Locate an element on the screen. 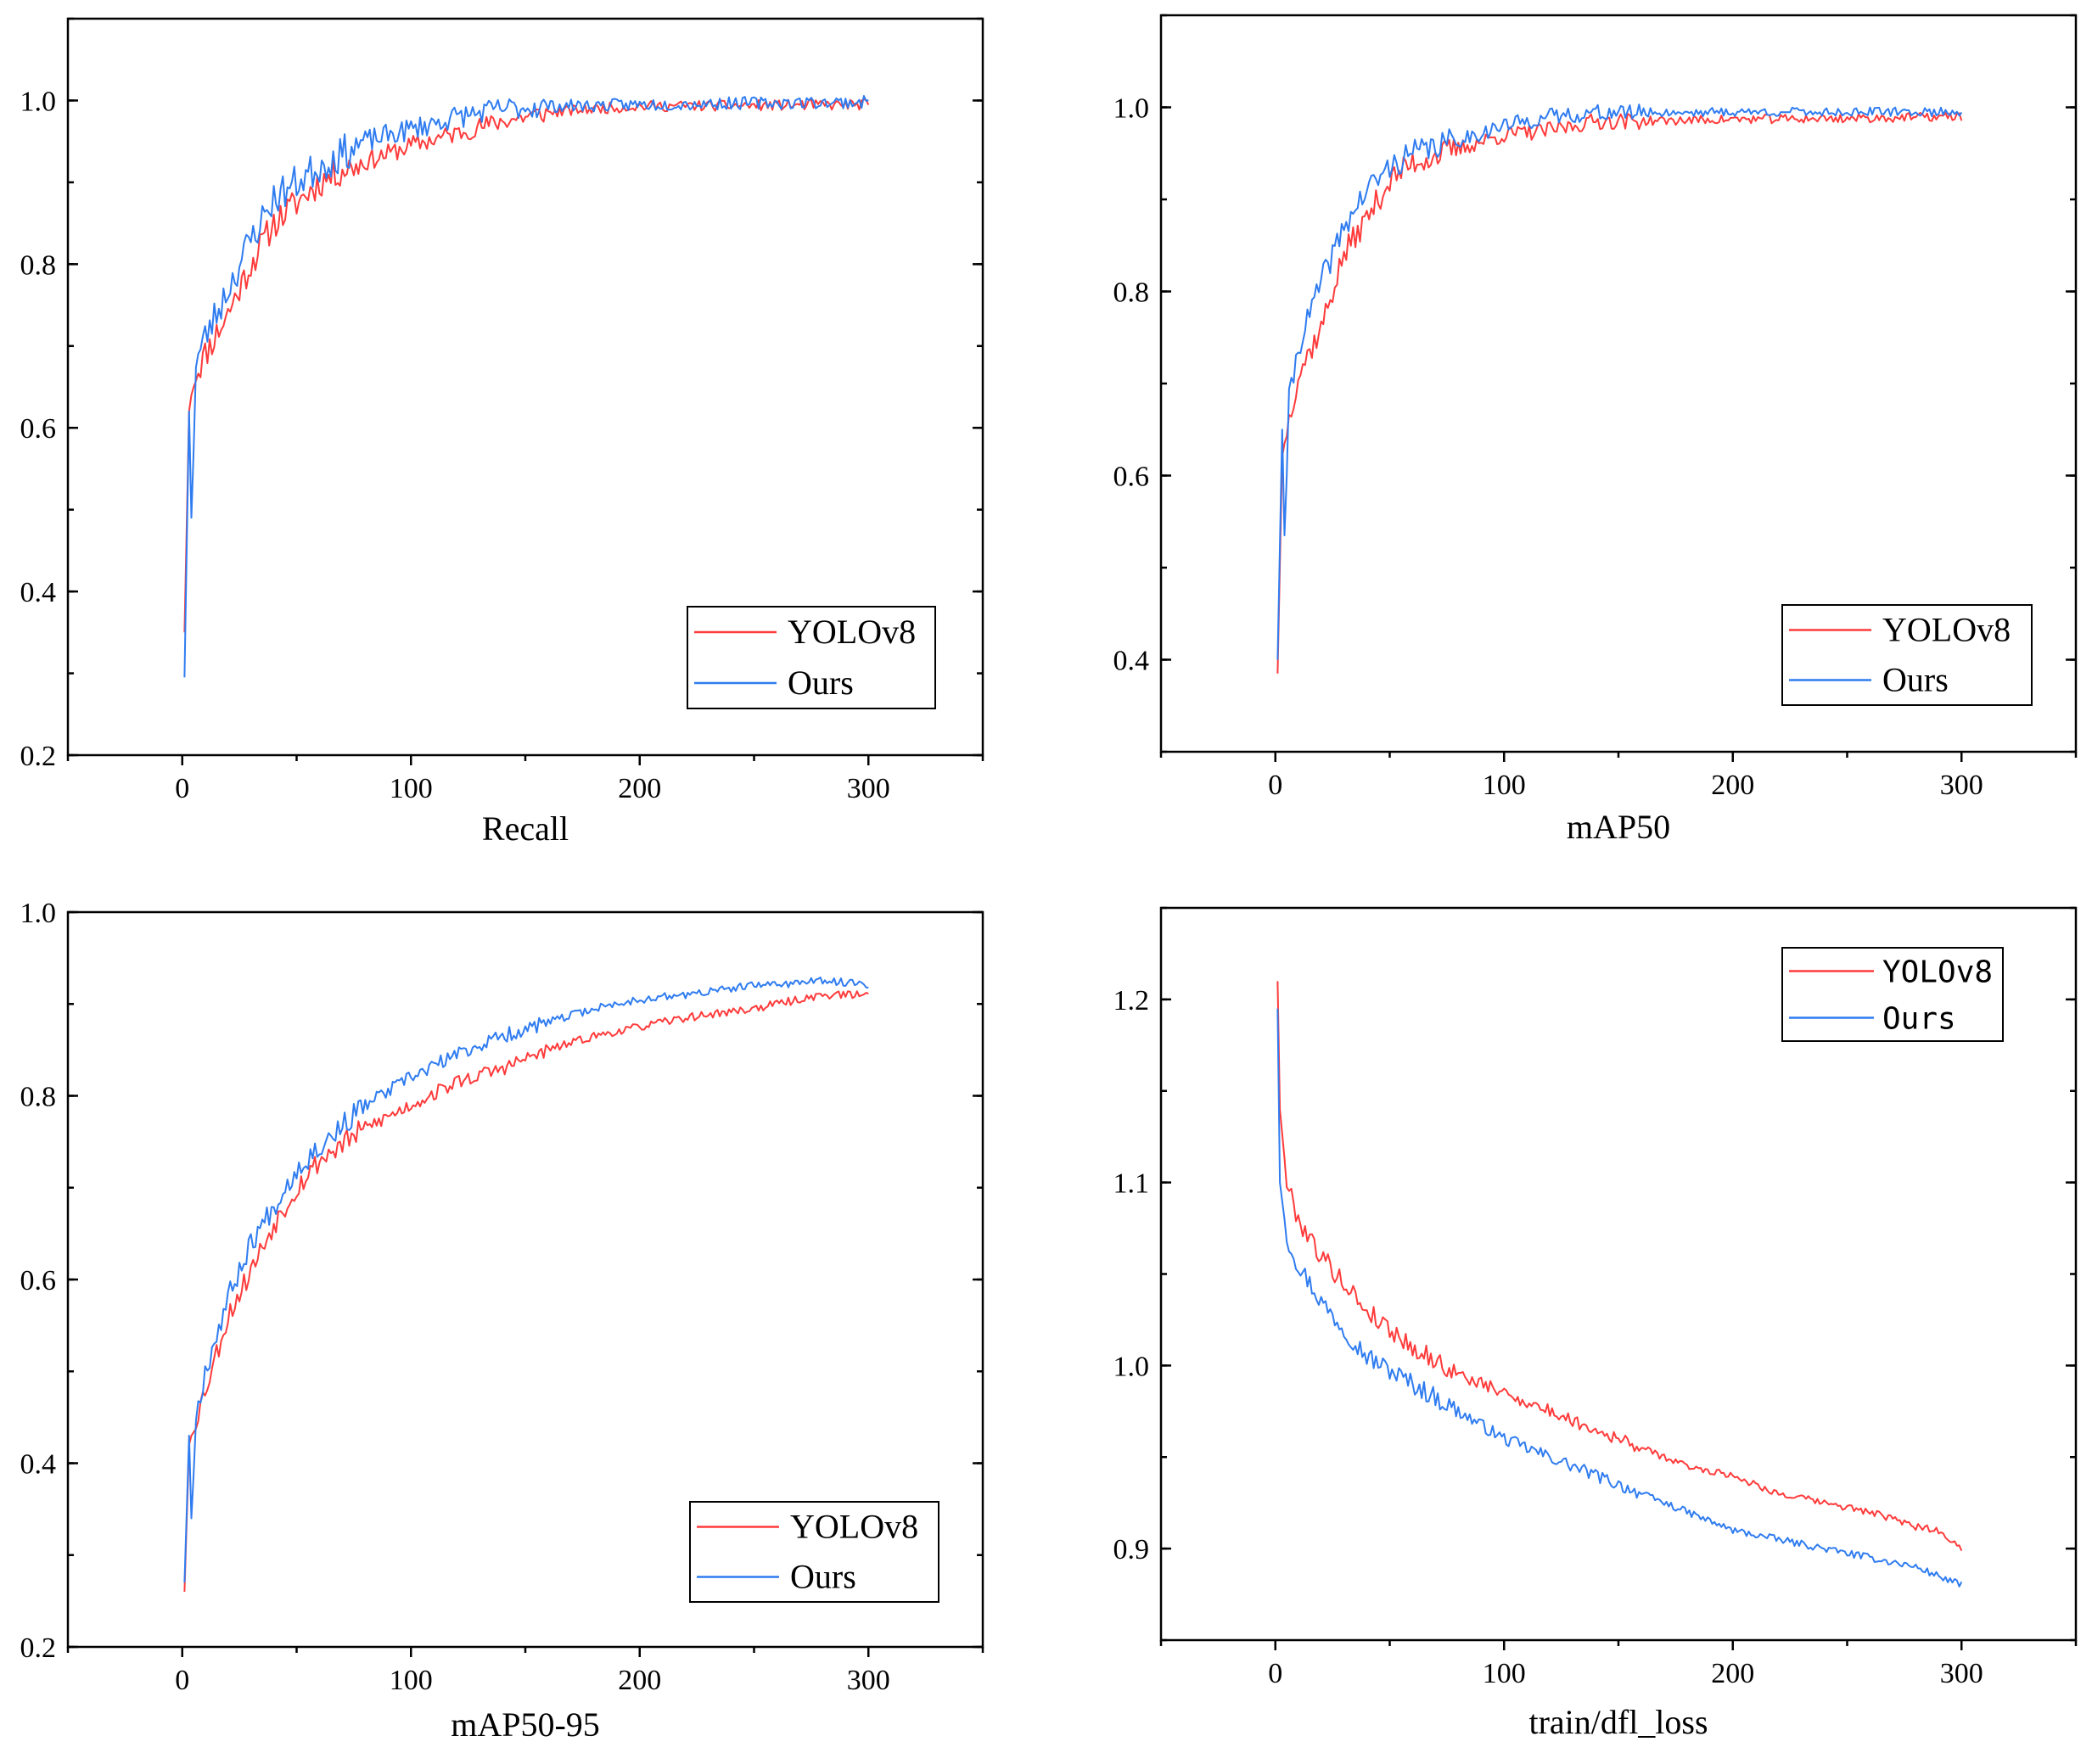 The height and width of the screenshot is (1764, 2092). x-axis-label: train/dfl_loss is located at coordinates (1618, 1722).